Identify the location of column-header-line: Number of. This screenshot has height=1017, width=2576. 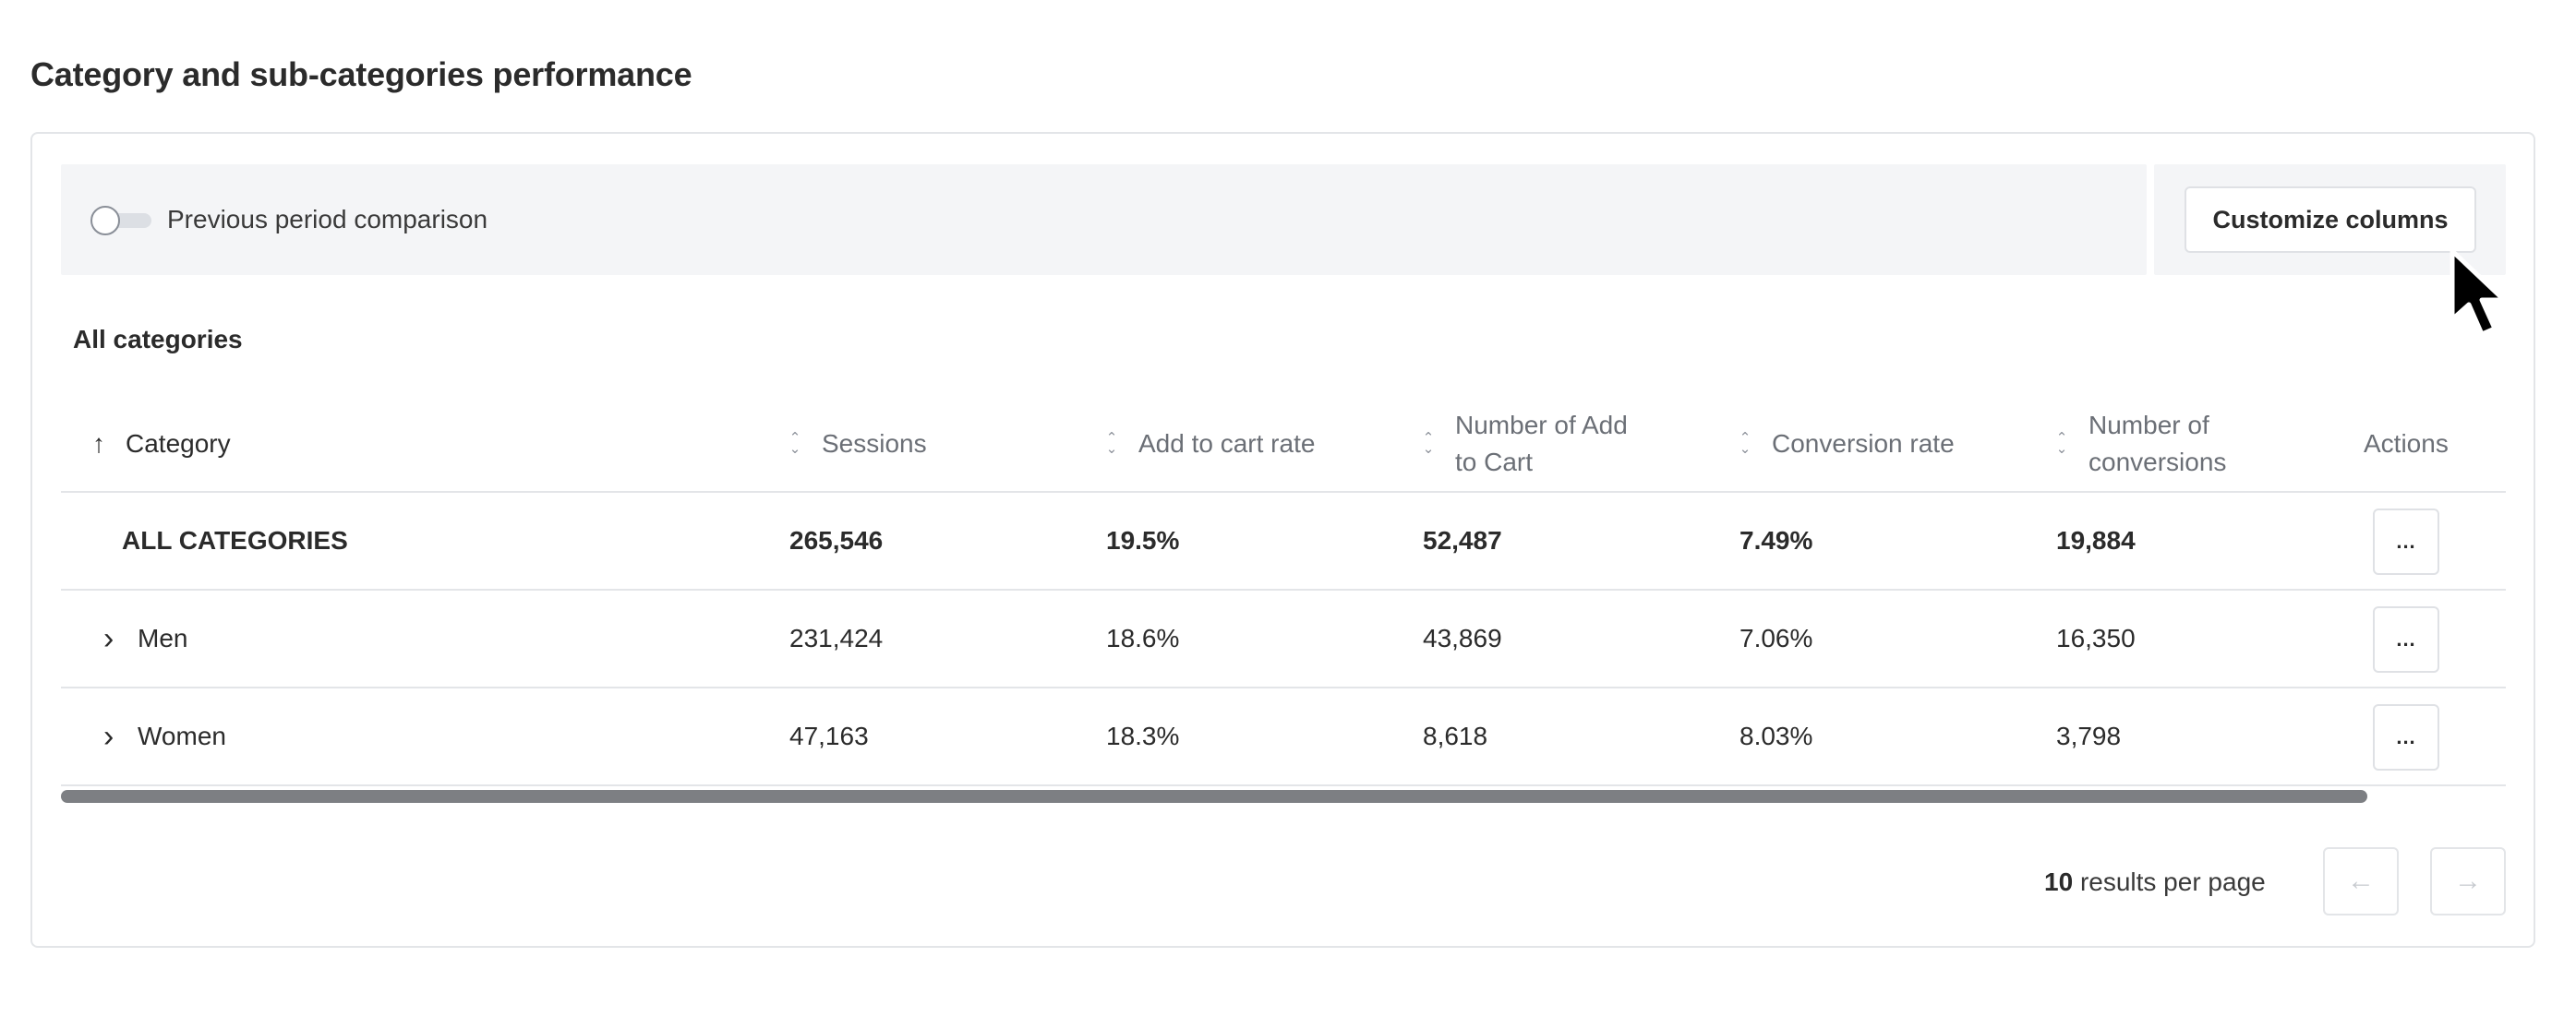
(2148, 425).